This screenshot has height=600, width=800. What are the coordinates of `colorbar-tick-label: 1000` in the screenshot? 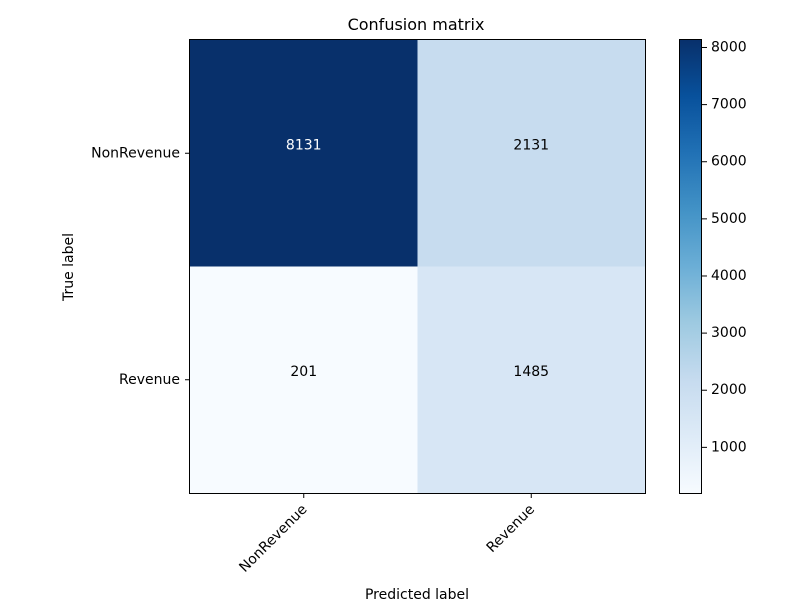 It's located at (729, 447).